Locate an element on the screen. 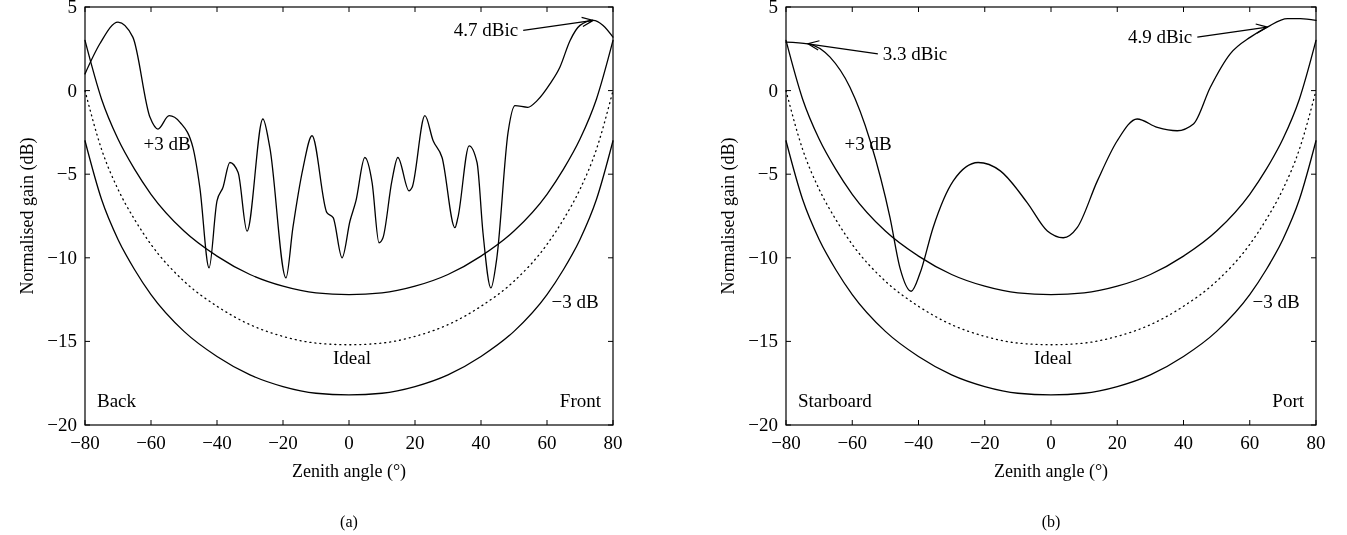 This screenshot has width=1347, height=535. series-label: +3 dB is located at coordinates (167, 143).